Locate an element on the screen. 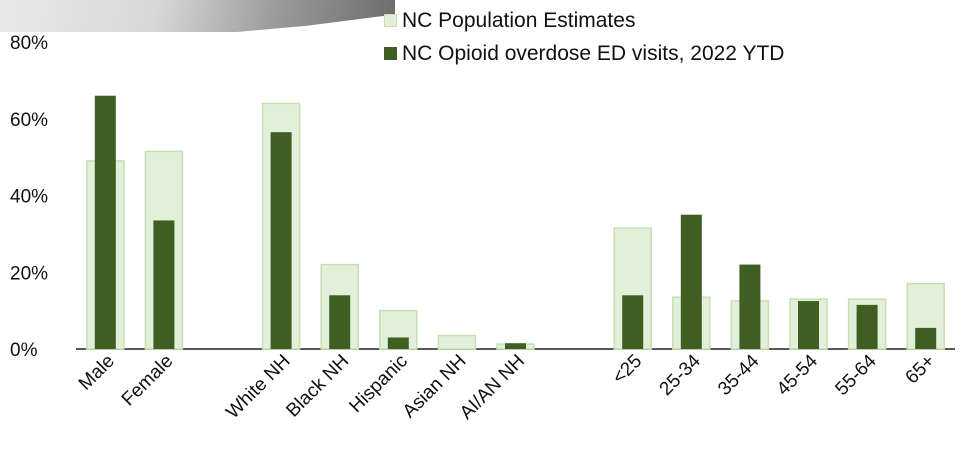 Image resolution: width=961 pixels, height=459 pixels. legend-item-population: NC Population Estimates is located at coordinates (584, 20).